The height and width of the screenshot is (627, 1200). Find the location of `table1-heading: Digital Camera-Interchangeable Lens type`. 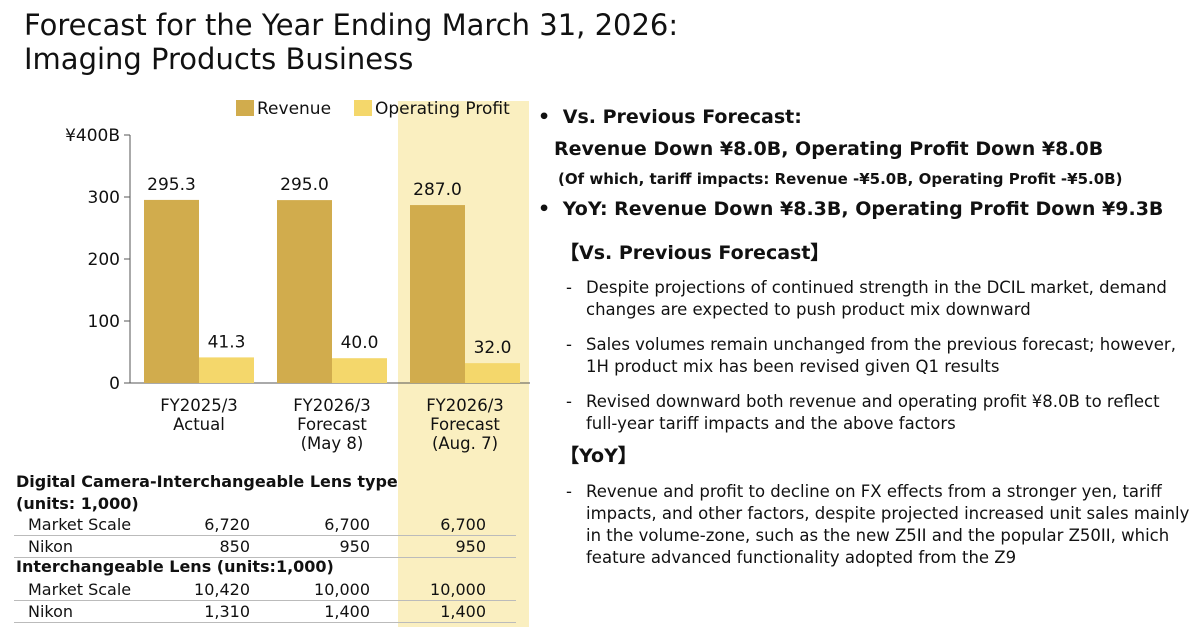

table1-heading: Digital Camera-Interchangeable Lens type is located at coordinates (207, 481).